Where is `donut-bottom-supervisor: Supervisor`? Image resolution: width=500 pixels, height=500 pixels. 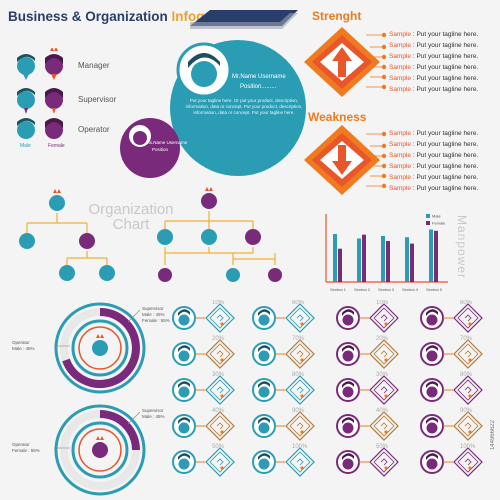
donut-bottom-supervisor: Supervisor is located at coordinates (153, 410).